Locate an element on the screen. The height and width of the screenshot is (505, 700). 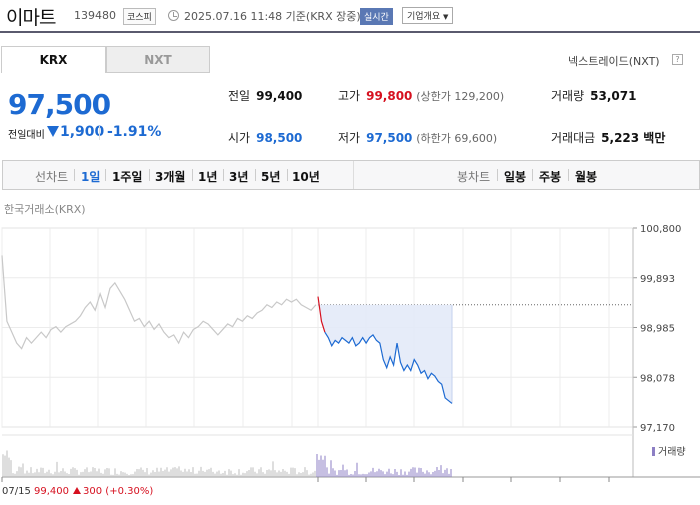
up-arrow-icon is located at coordinates (77, 490).